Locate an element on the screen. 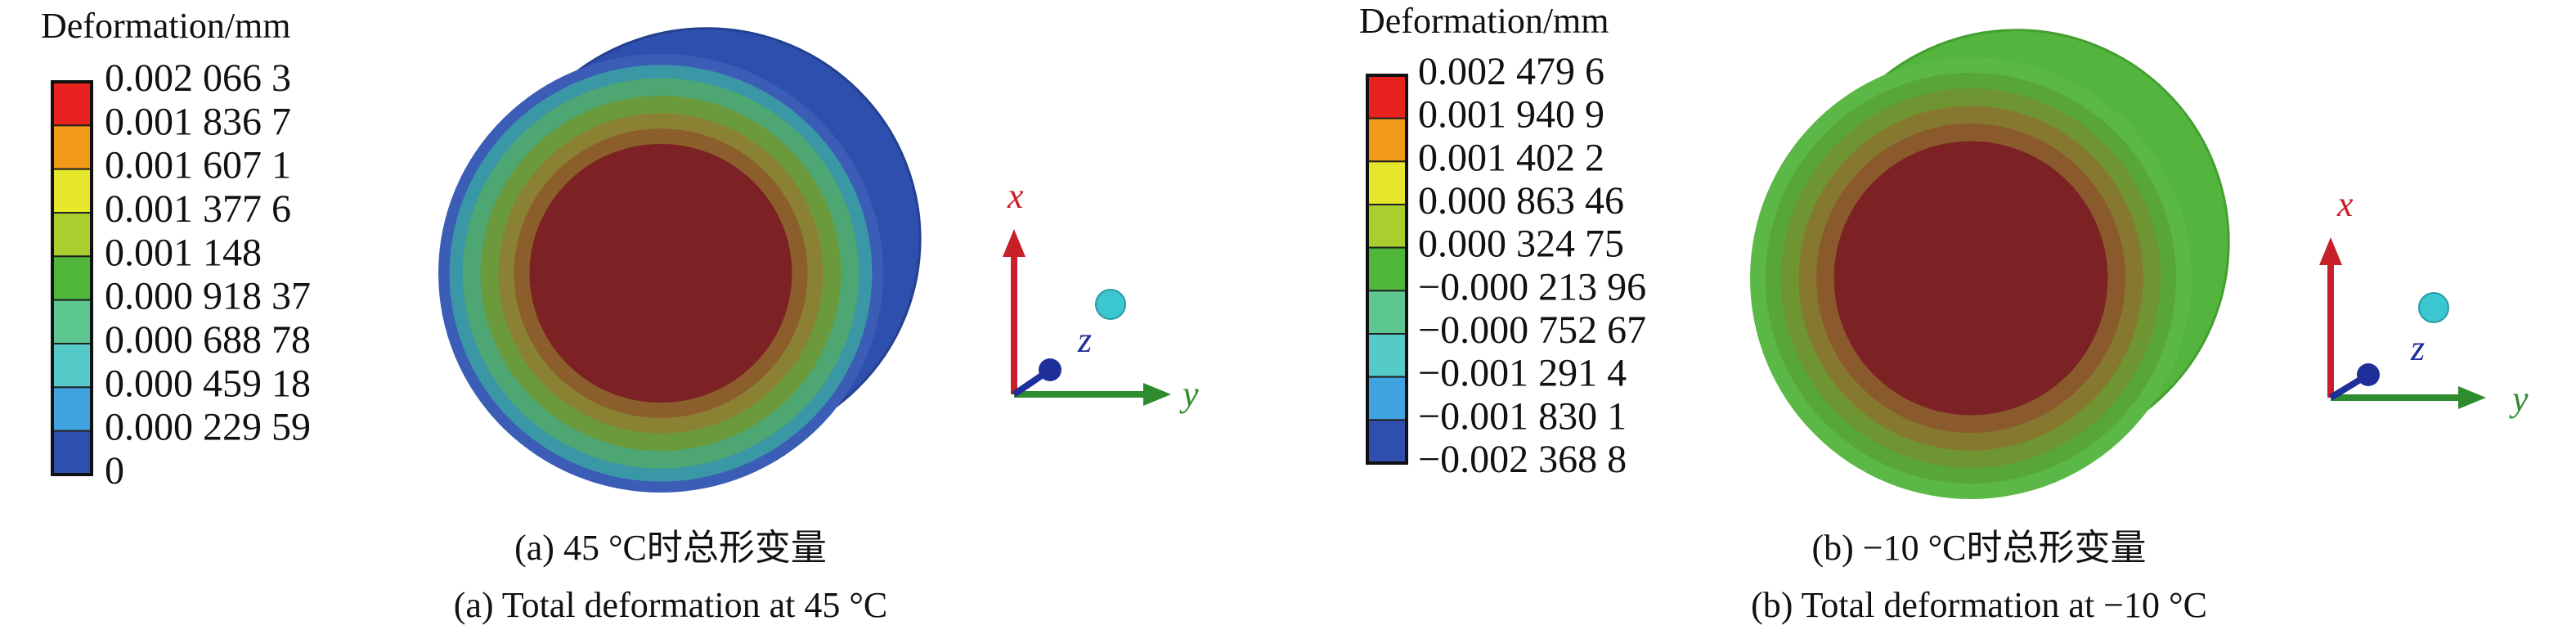  legend-label: 0.000 459 18 is located at coordinates (208, 384).